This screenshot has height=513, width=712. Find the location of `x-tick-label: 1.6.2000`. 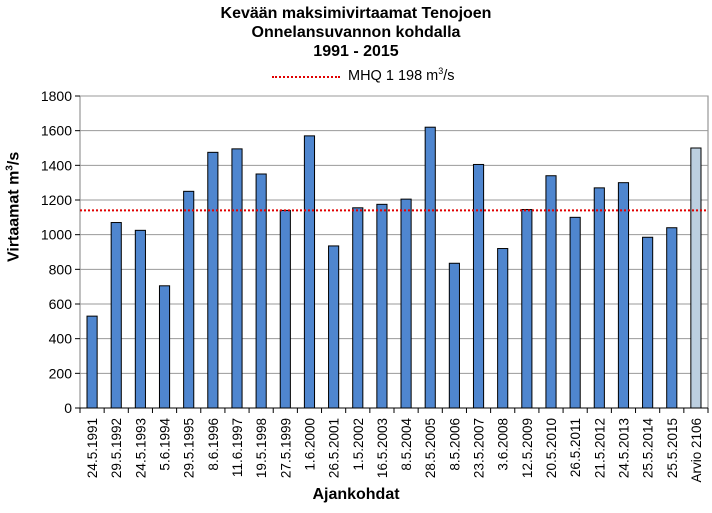

x-tick-label: 1.6.2000 is located at coordinates (309, 444).